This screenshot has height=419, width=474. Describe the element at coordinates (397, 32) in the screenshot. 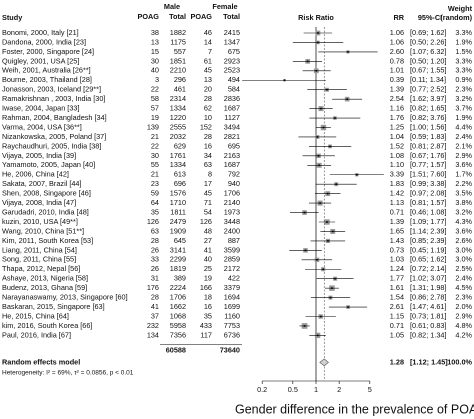

I see `rr-label: 1.06` at that location.